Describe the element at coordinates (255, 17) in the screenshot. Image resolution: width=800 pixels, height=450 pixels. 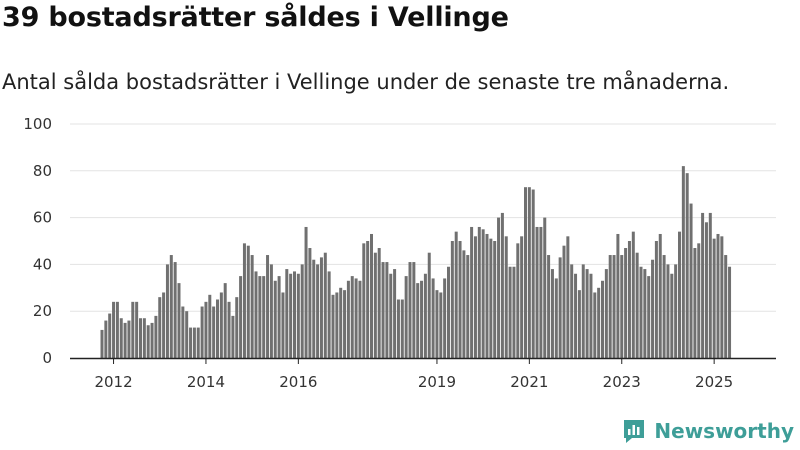
I see `chart-title: 39 bostadsrätter såldes i Vellinge` at that location.